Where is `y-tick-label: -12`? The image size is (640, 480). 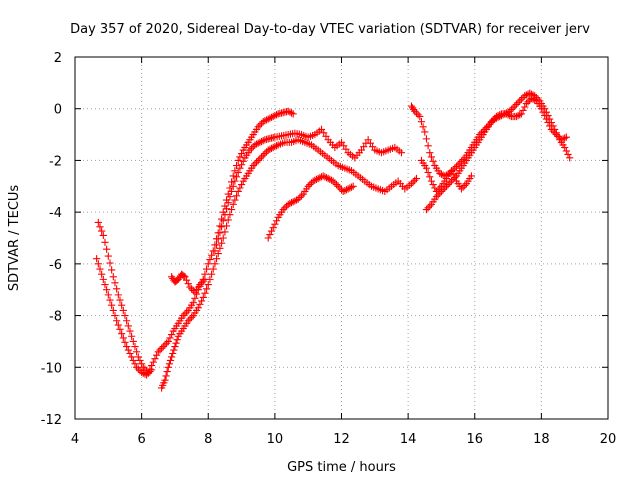 y-tick-label: -12 is located at coordinates (51, 420).